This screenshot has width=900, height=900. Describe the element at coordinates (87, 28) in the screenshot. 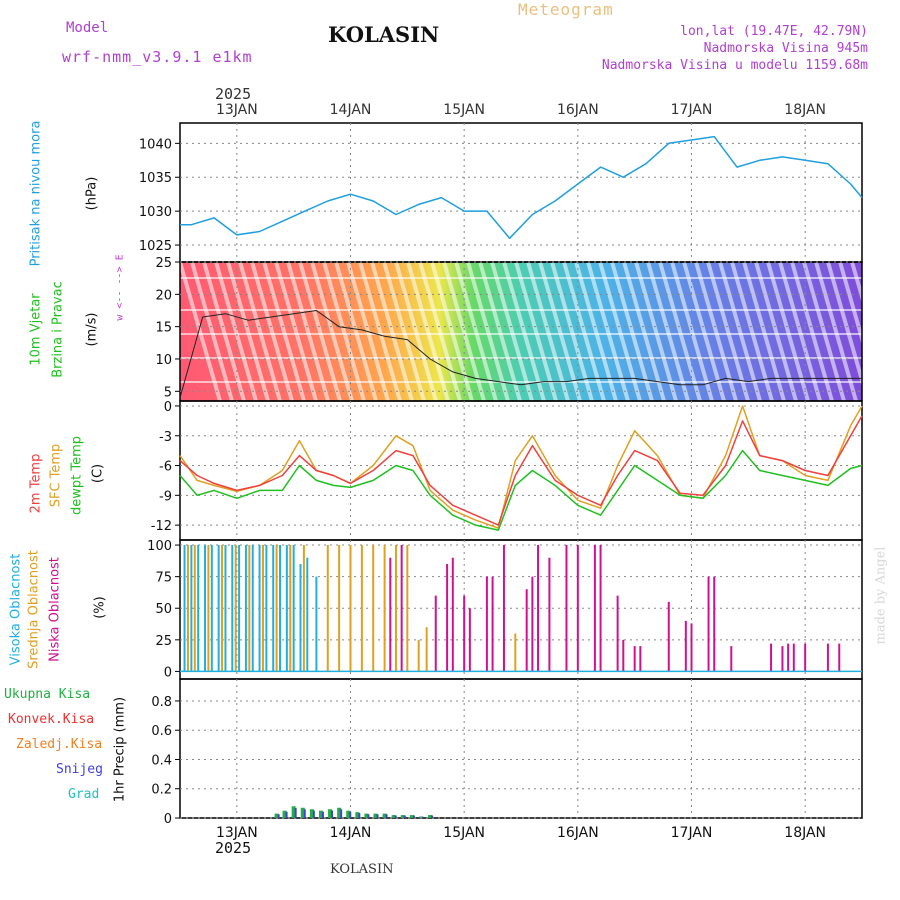

I see `model-label: Model` at that location.